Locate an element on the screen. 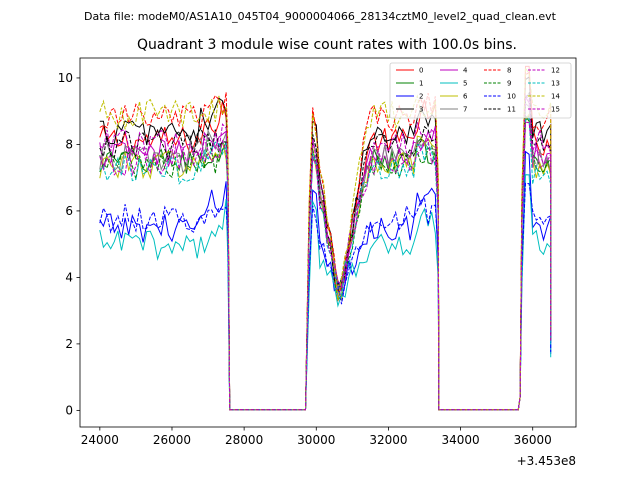 The width and height of the screenshot is (640, 480). y-tick-label-0: 0 is located at coordinates (69, 410).